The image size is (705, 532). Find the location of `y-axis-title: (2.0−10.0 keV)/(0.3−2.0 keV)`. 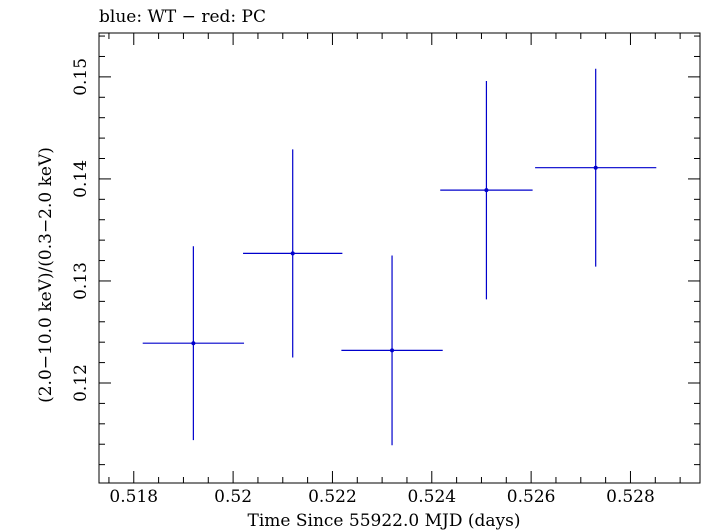

y-axis-title: (2.0−10.0 keV)/(0.3−2.0 keV) is located at coordinates (46, 275).